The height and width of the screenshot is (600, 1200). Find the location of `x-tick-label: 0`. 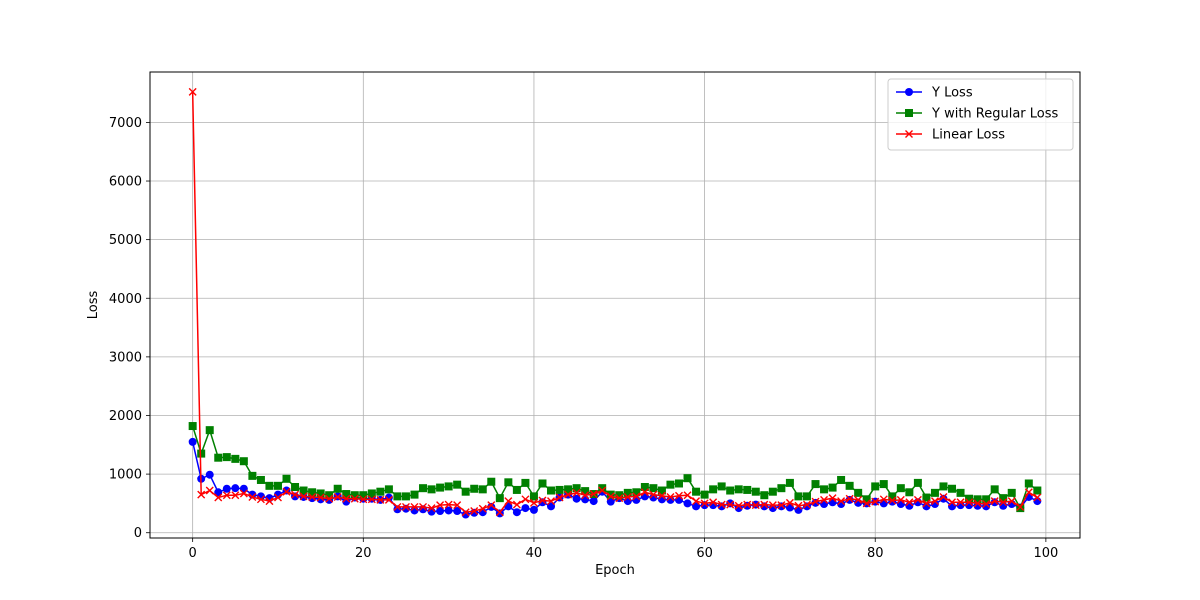

x-tick-label: 0 is located at coordinates (193, 553).